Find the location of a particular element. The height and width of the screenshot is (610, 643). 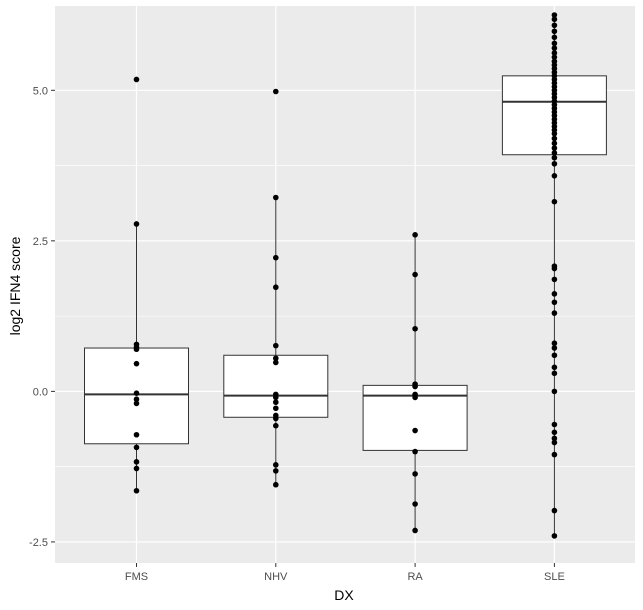

y-tick-label-1: 0.0 is located at coordinates (40, 392).